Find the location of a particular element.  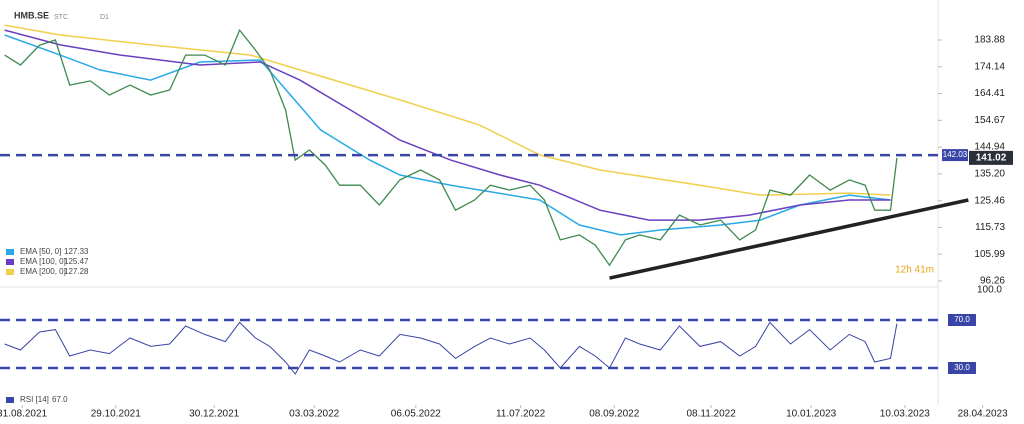

countdown: 12h 41m is located at coordinates (914, 270).